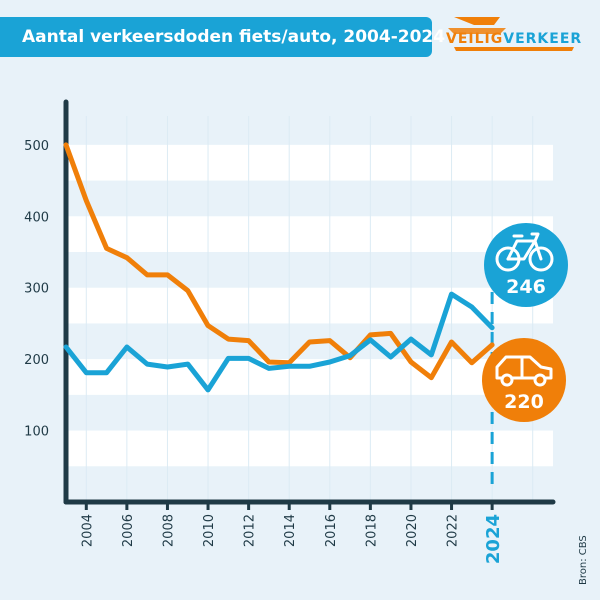 The width and height of the screenshot is (600, 600). What do you see at coordinates (453, 530) in the screenshot?
I see `x-tick-label: 2022` at bounding box center [453, 530].